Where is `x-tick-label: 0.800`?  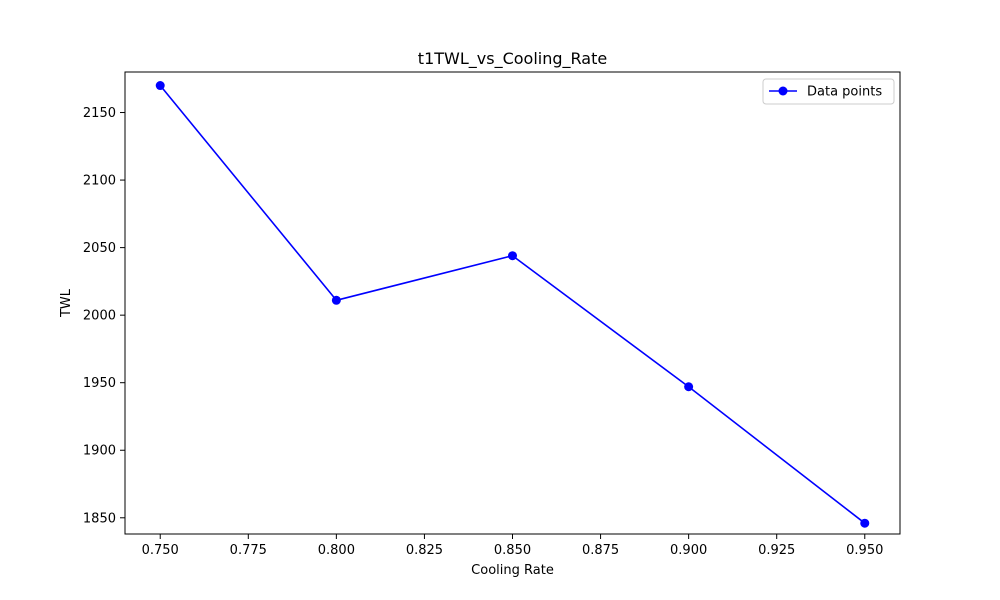
x-tick-label: 0.800 is located at coordinates (336, 550).